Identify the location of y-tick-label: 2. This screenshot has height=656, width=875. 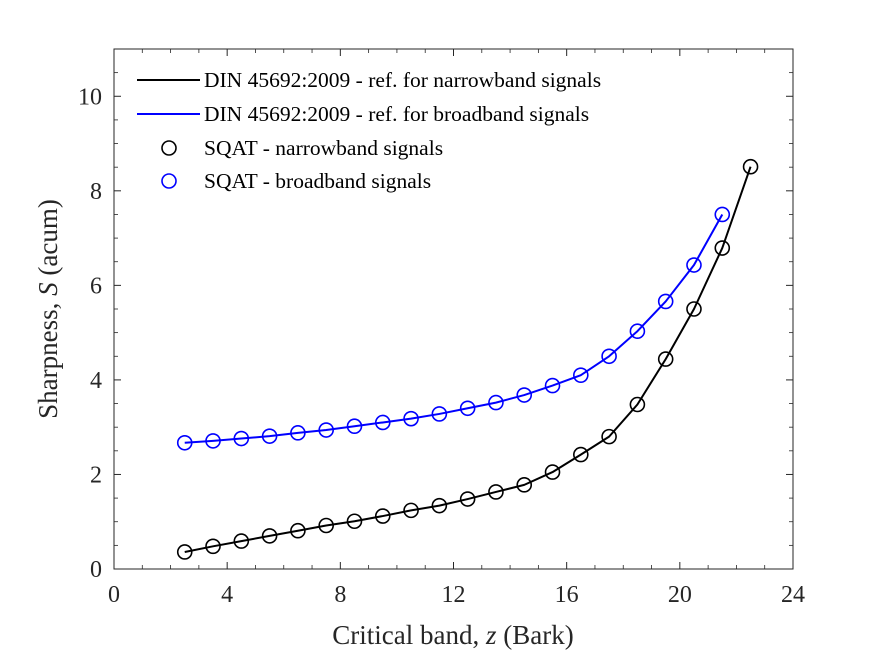
(96, 475).